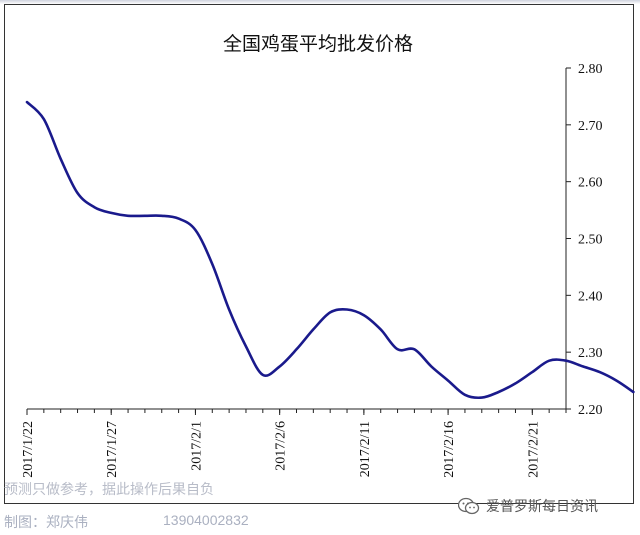  What do you see at coordinates (590, 240) in the screenshot?
I see `y-tick-label: 2.50` at bounding box center [590, 240].